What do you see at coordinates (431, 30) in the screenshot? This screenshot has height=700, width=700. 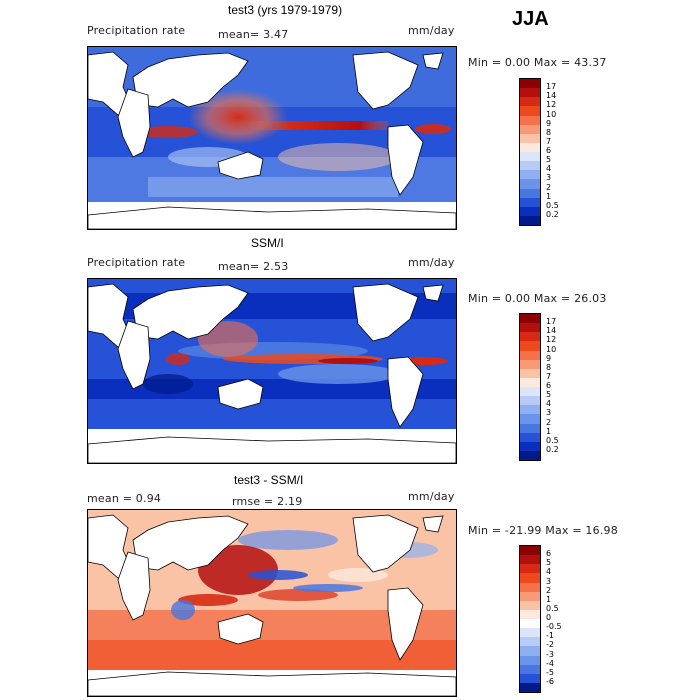 I see `panel1-units: mm/day` at bounding box center [431, 30].